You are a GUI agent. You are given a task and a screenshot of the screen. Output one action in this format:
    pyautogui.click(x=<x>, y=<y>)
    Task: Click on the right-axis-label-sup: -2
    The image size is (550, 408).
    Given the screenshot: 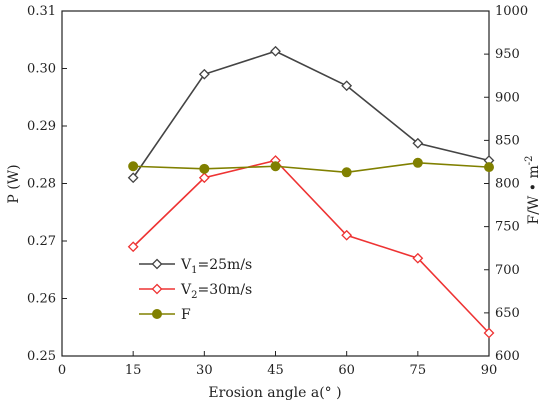 What is the action you would take?
    pyautogui.click(x=529, y=160)
    